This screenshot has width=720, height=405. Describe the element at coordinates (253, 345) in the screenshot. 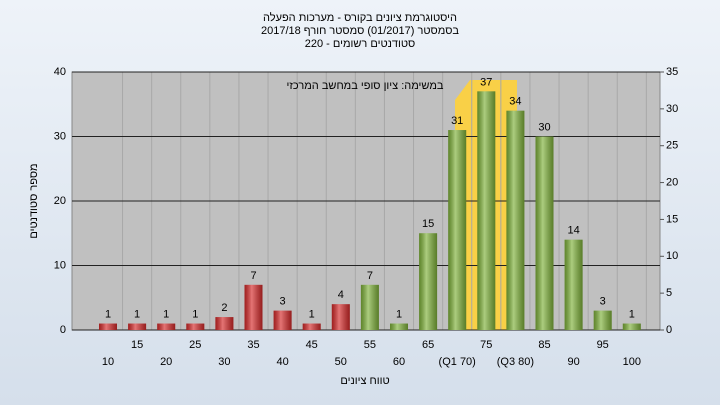

I see `x-tick-label: 35` at that location.